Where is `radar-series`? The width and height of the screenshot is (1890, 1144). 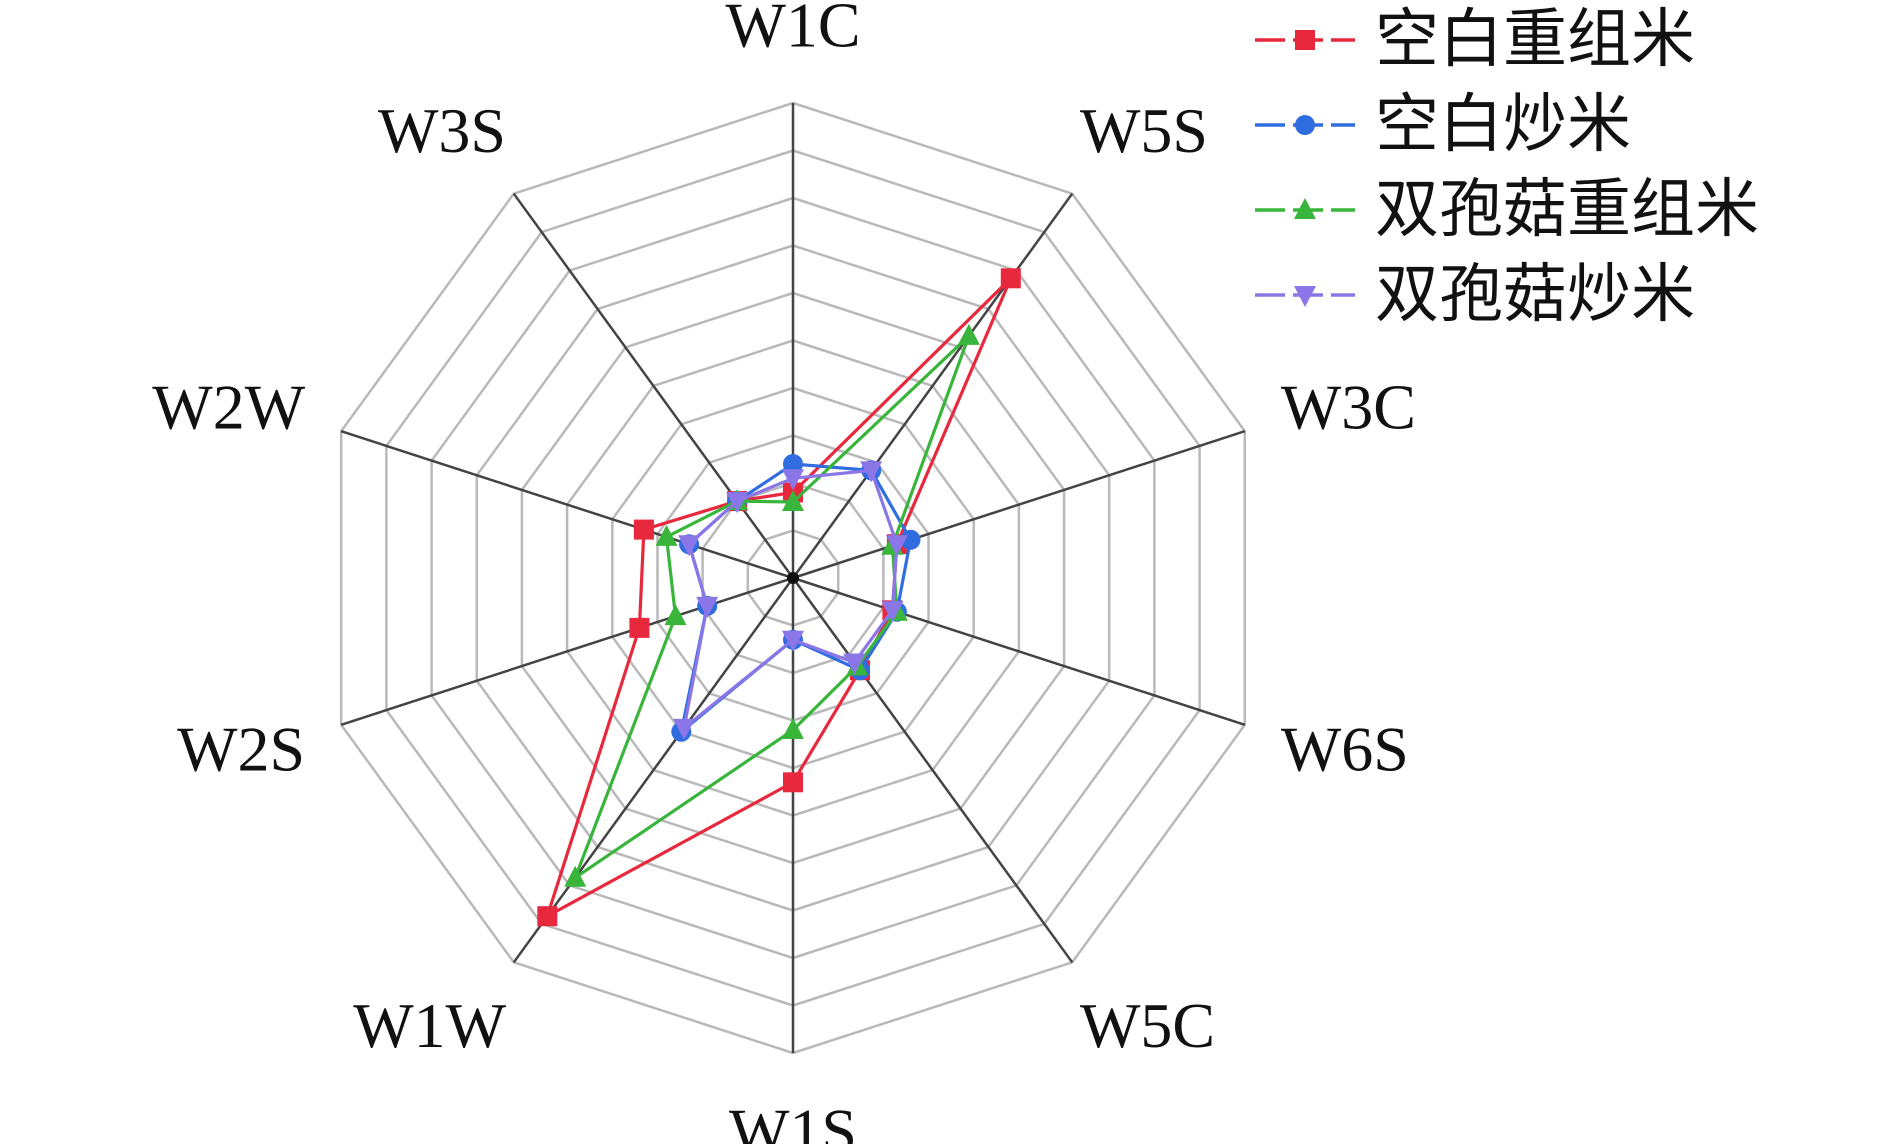 radar-series is located at coordinates (779, 597).